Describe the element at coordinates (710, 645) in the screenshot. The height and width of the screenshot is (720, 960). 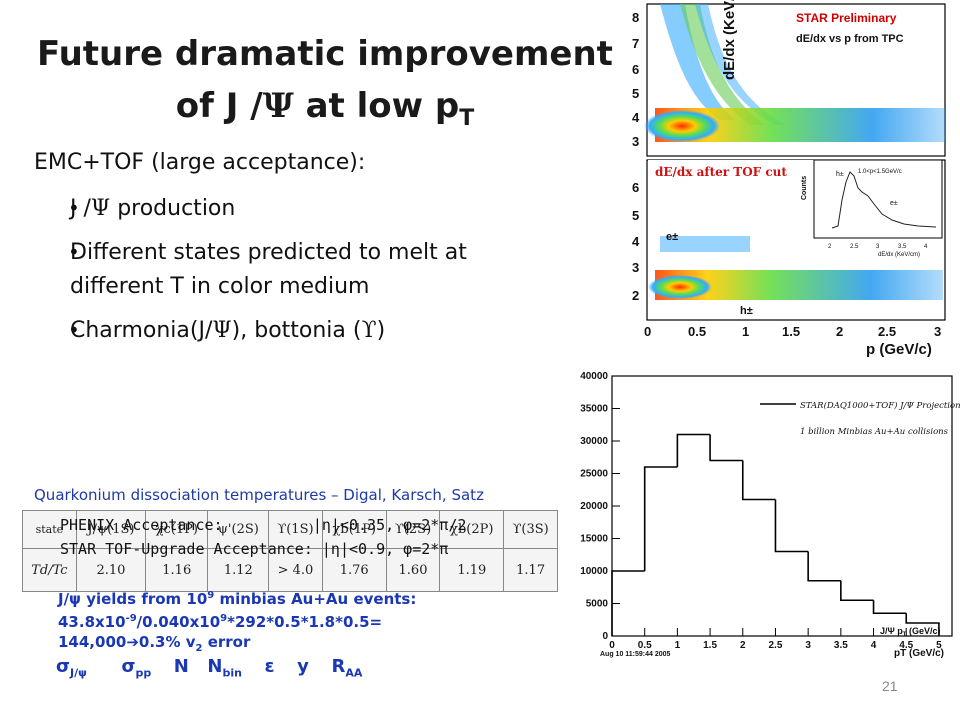
I see `hist-x-tick: 1.5` at that location.